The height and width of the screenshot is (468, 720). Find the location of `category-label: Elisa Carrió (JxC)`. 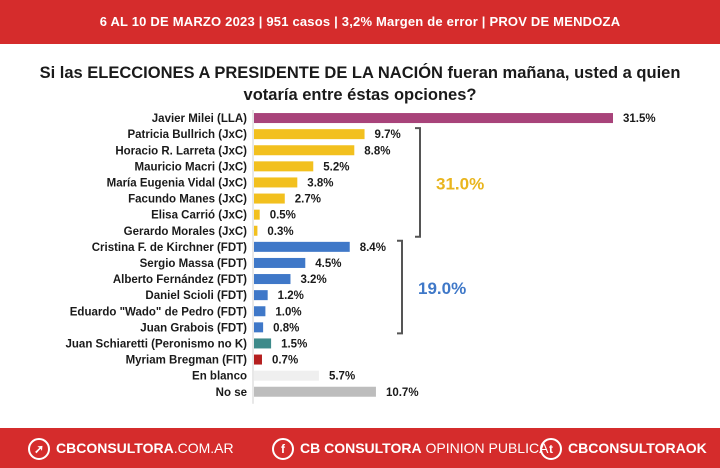

category-label: Elisa Carrió (JxC) is located at coordinates (199, 216).